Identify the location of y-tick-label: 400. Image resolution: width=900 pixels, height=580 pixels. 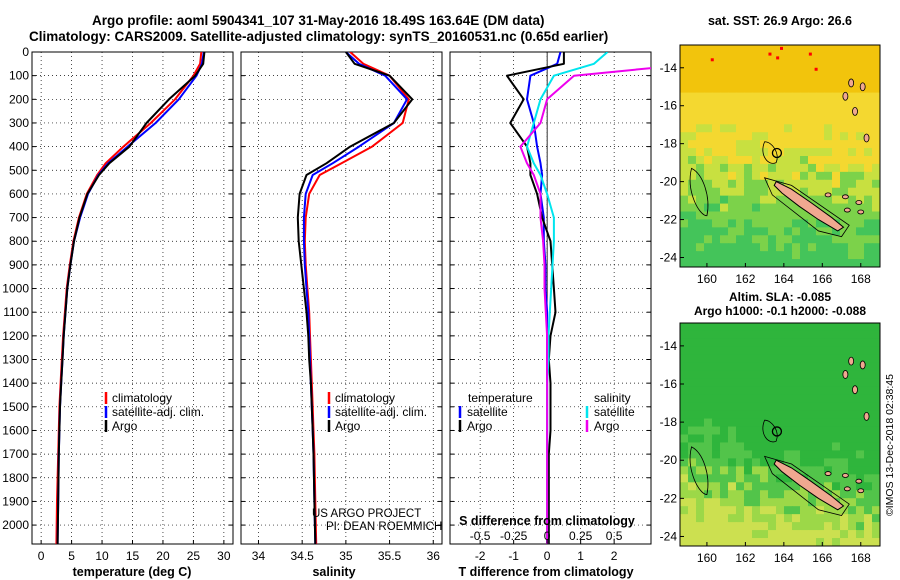
(19, 147).